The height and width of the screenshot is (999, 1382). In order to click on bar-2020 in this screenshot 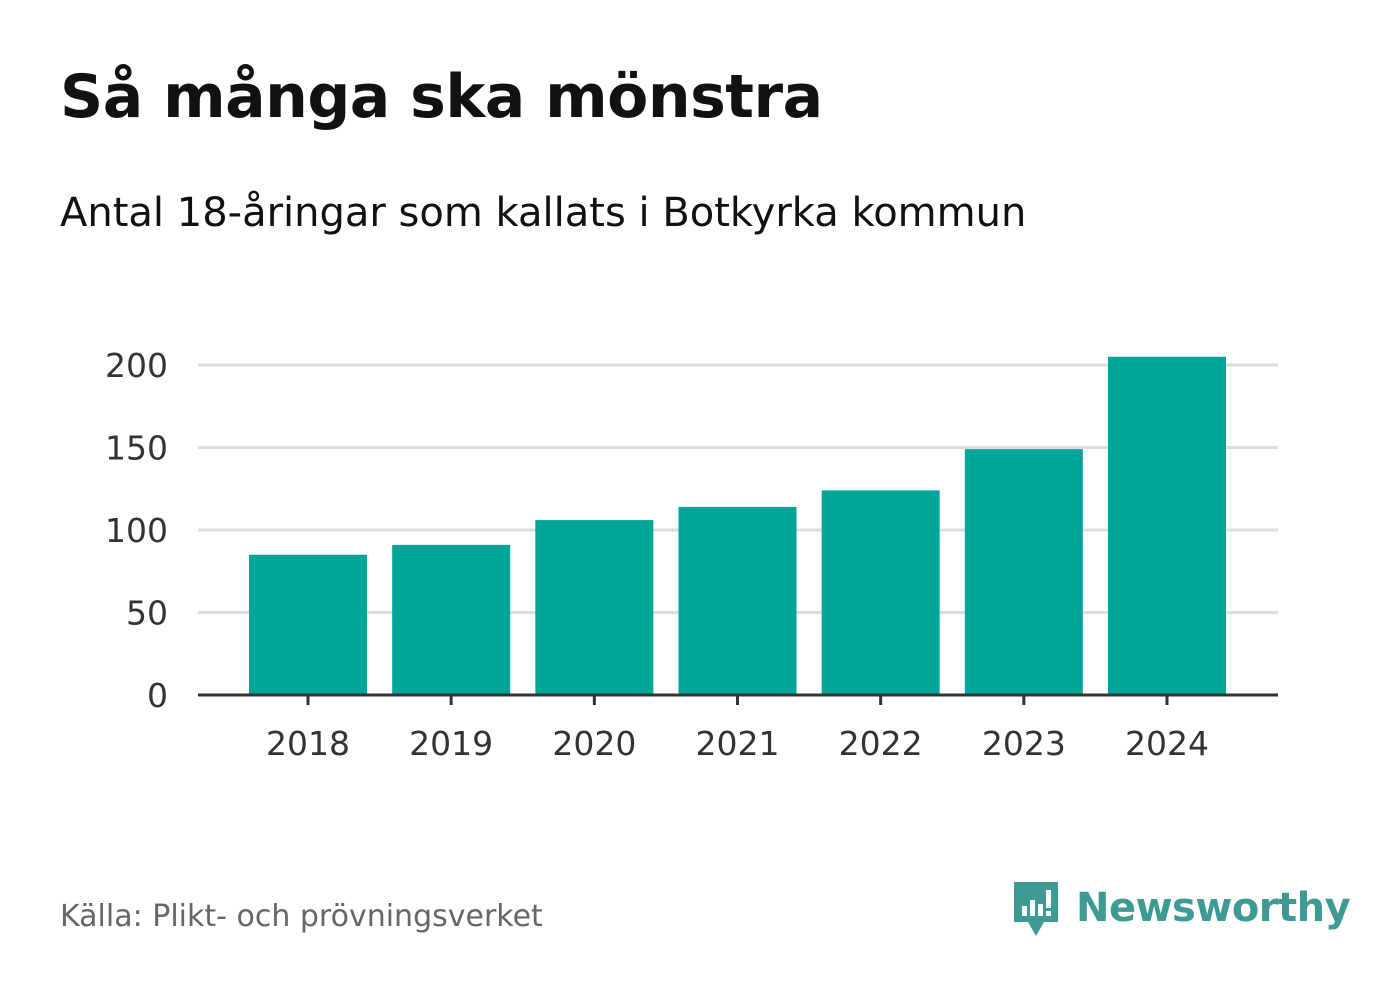, I will do `click(594, 607)`.